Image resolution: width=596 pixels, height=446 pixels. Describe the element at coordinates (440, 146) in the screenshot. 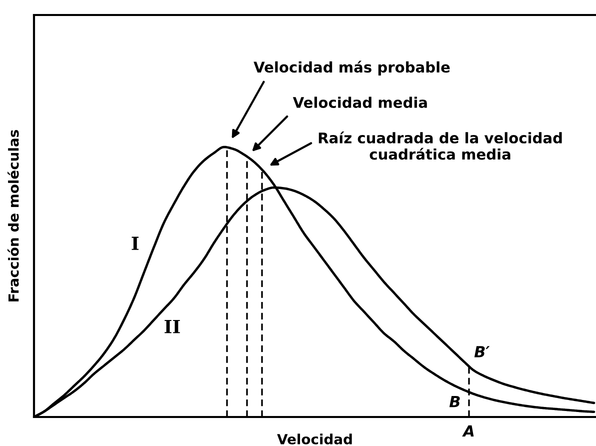

I see `annotation: Raíz cuadrada de la velocidad cuadrática media` at that location.